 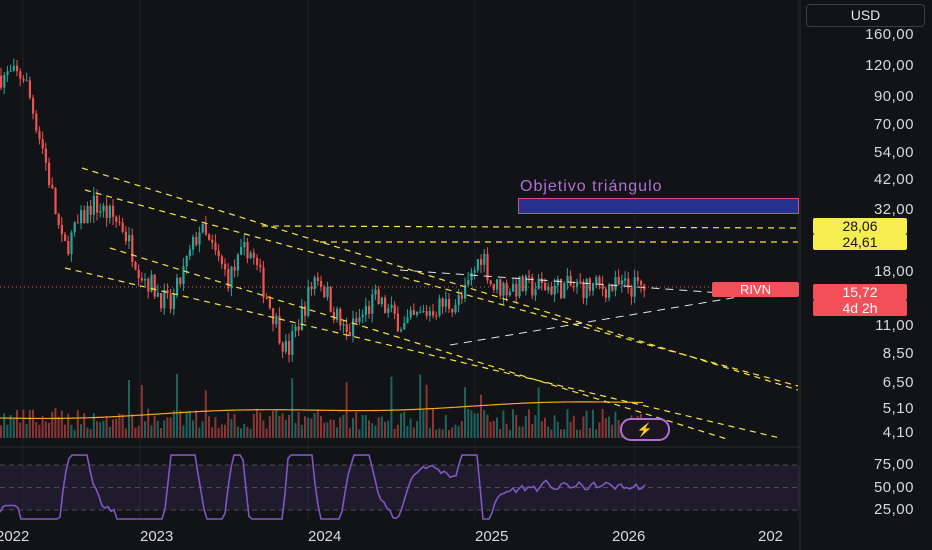 I want to click on ticker-label: RIVN, so click(x=755, y=289).